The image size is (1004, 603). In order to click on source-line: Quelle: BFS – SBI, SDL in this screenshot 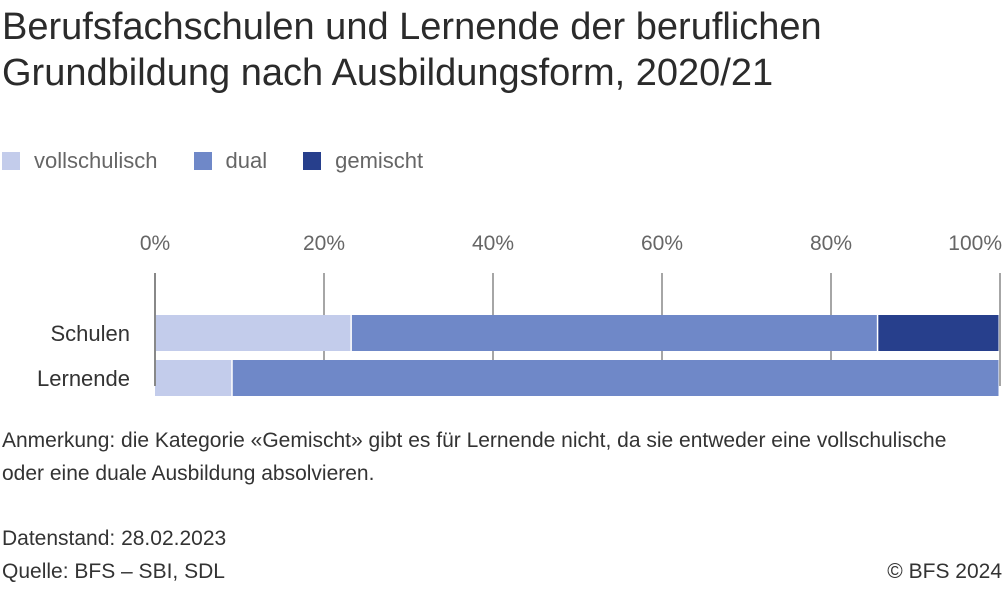, I will do `click(113, 571)`.